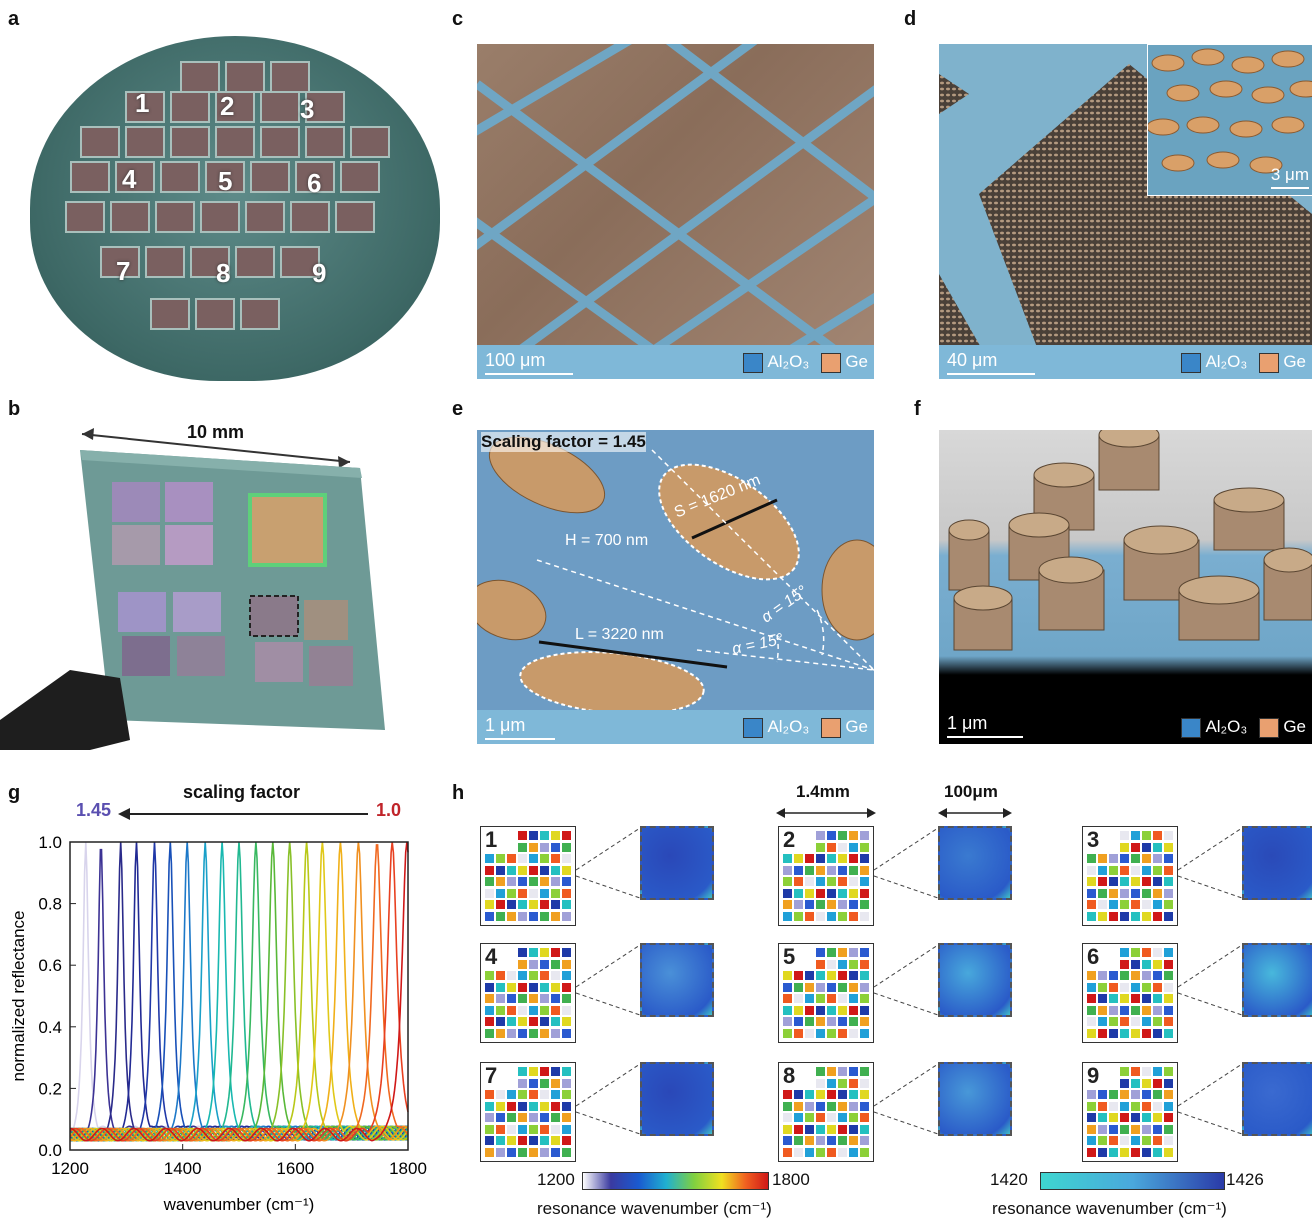  I want to click on legend-item-al2o3-e: Al₂O₃, so click(776, 727).